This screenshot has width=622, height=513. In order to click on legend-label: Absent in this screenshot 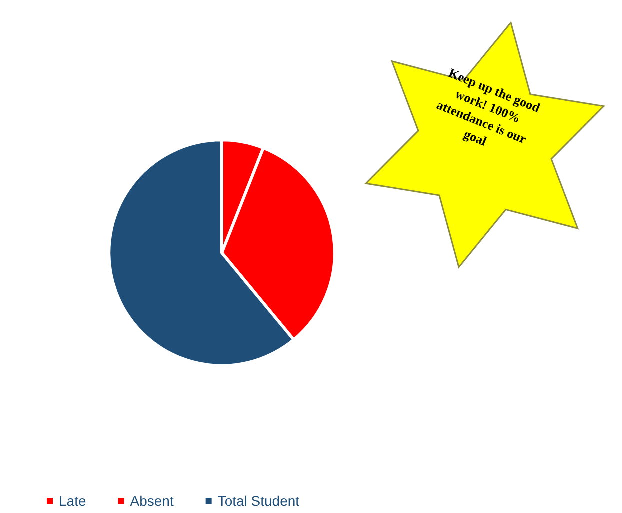, I will do `click(152, 501)`.